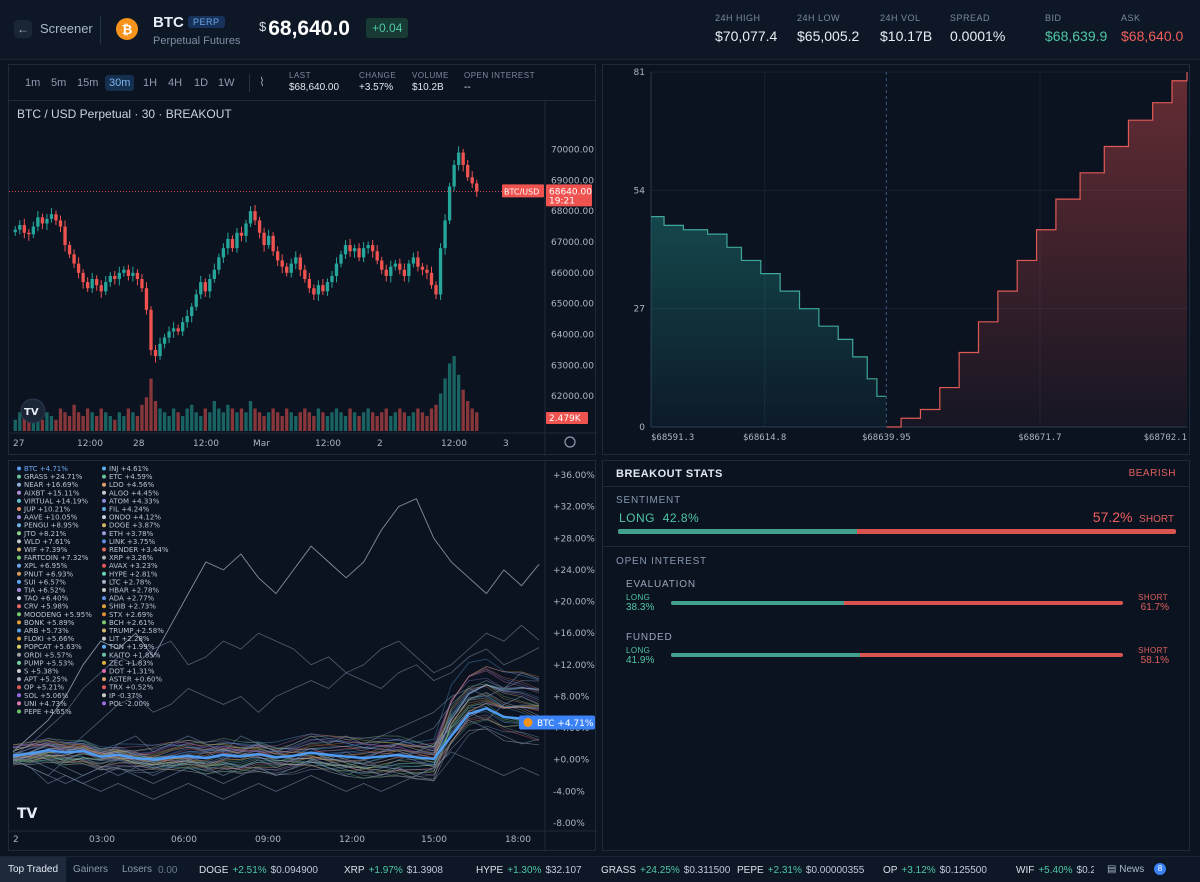 Image resolution: width=1200 pixels, height=882 pixels. What do you see at coordinates (201, 83) in the screenshot?
I see `timeframe-1d: 1D` at bounding box center [201, 83].